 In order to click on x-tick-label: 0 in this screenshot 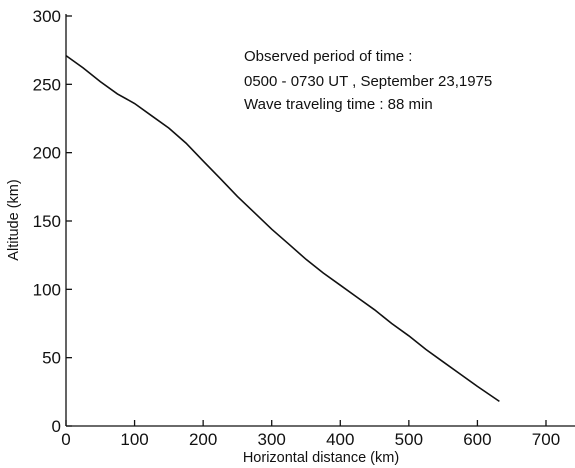, I will do `click(65, 439)`.